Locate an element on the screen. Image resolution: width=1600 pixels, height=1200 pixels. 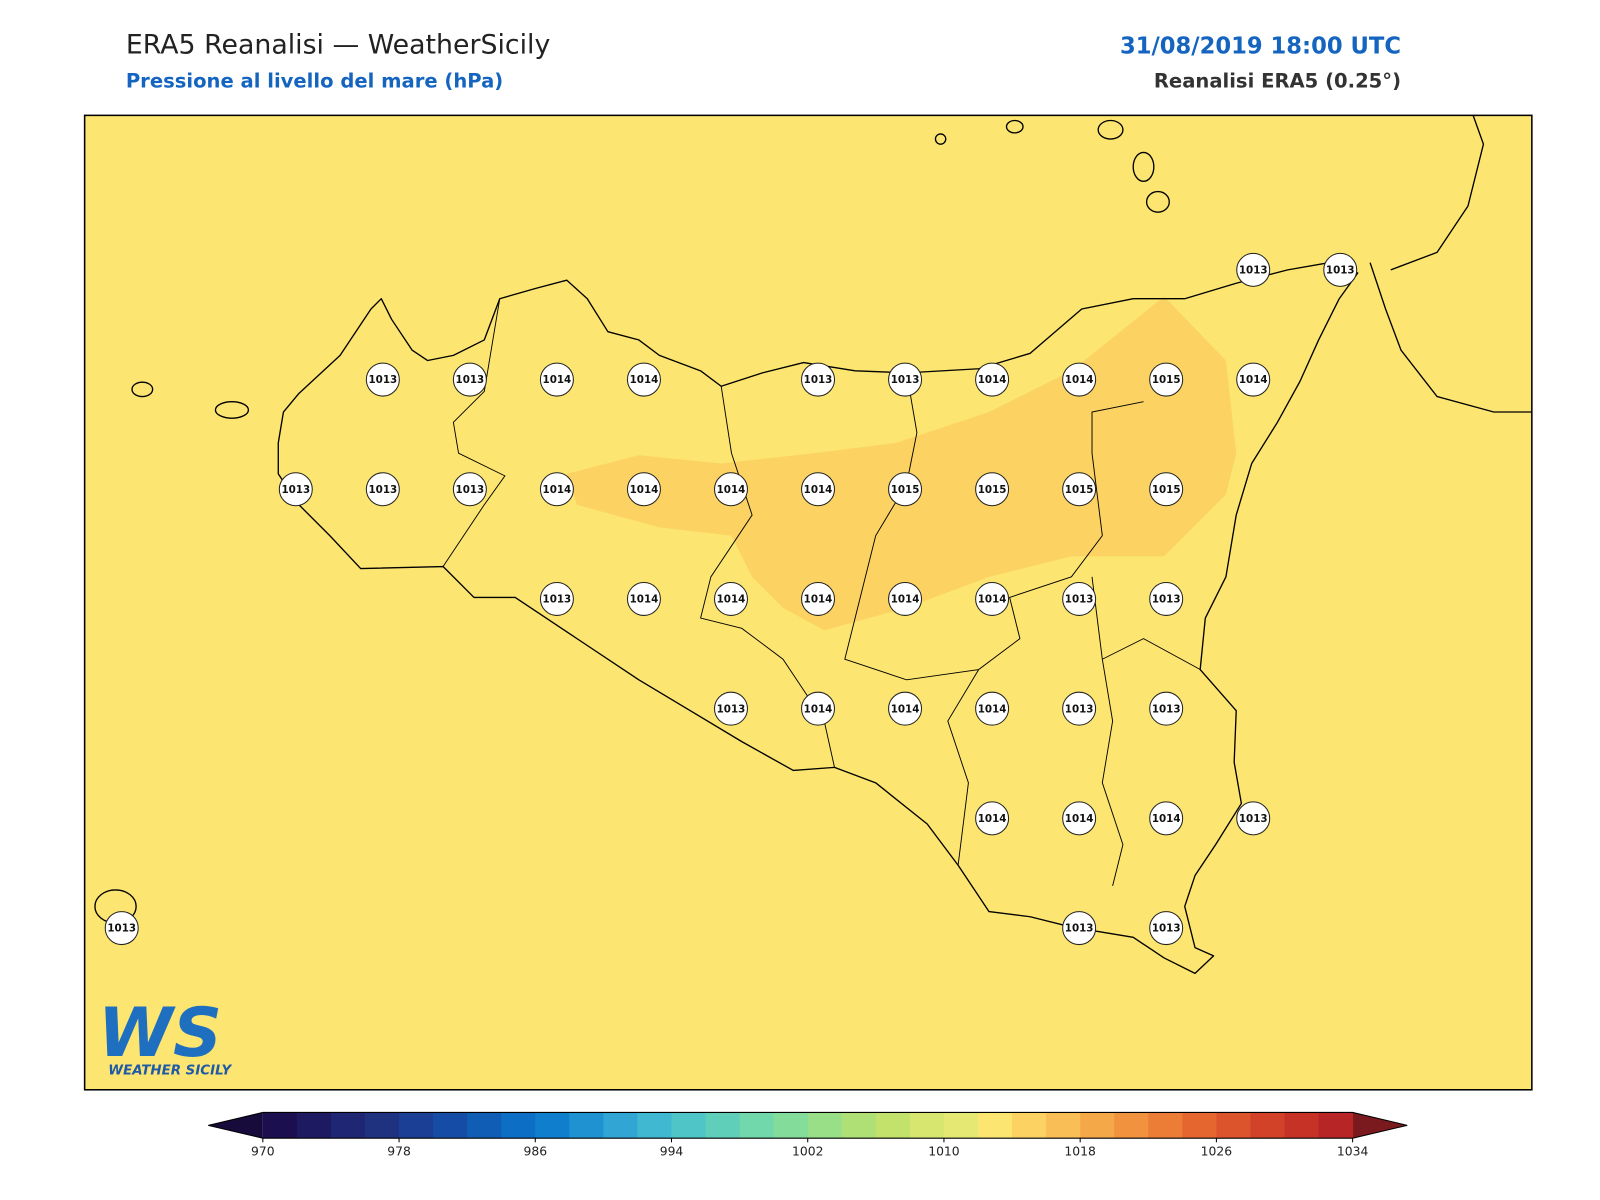
logo: WS WEATHER SICILY is located at coordinates (165, 1036).